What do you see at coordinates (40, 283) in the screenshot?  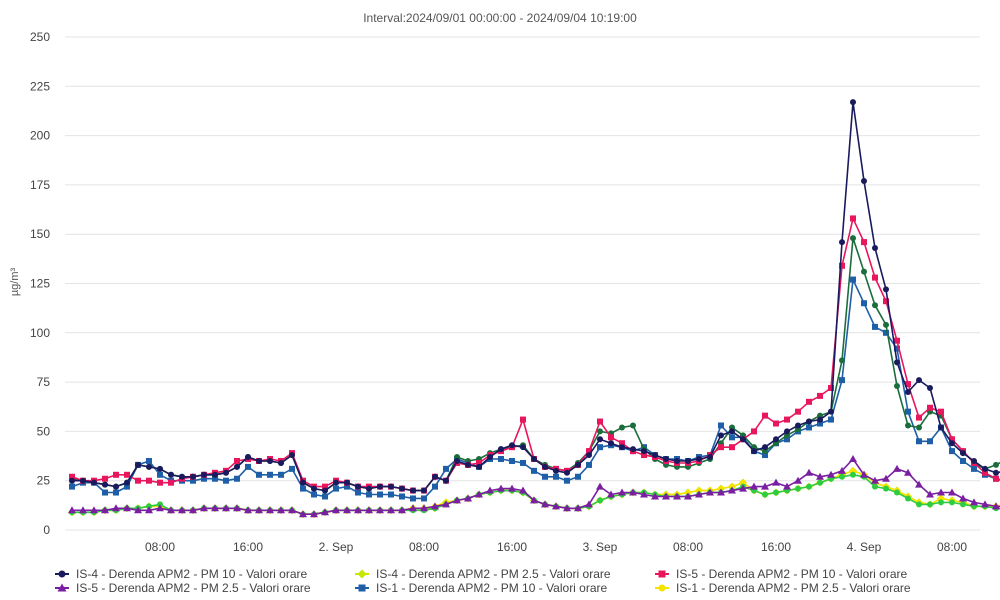 I see `y-axis-ticks: 0 25 50 75 100 125 150 175 200 225 250` at bounding box center [40, 283].